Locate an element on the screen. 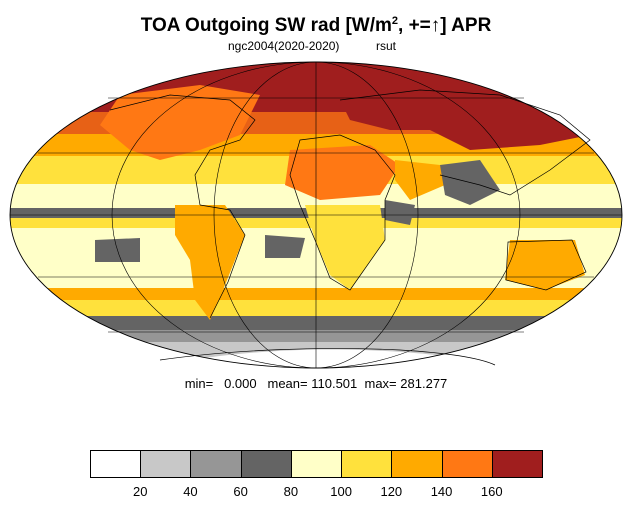 This screenshot has height=506, width=632. field-namerica is located at coordinates (180, 122).